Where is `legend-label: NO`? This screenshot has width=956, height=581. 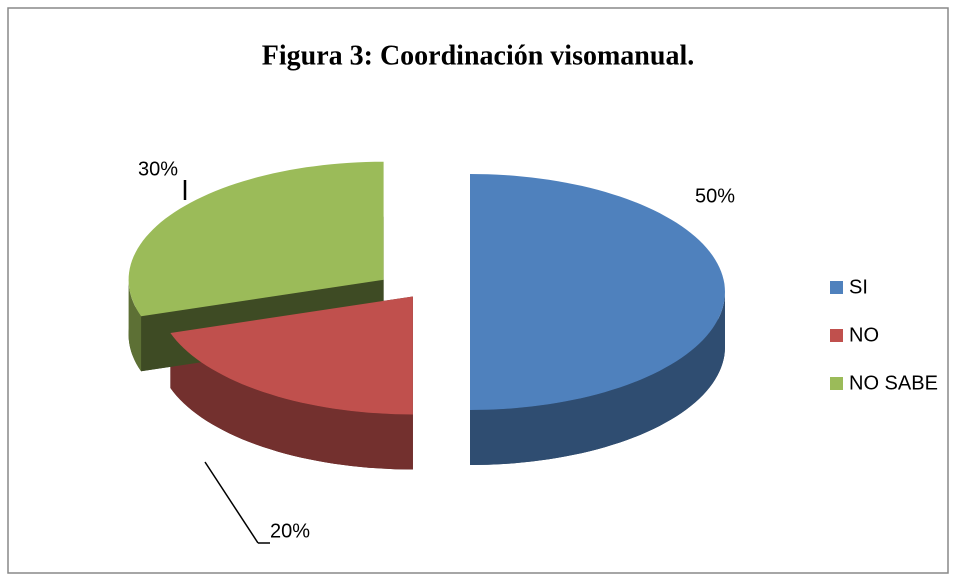 legend-label: NO is located at coordinates (864, 335).